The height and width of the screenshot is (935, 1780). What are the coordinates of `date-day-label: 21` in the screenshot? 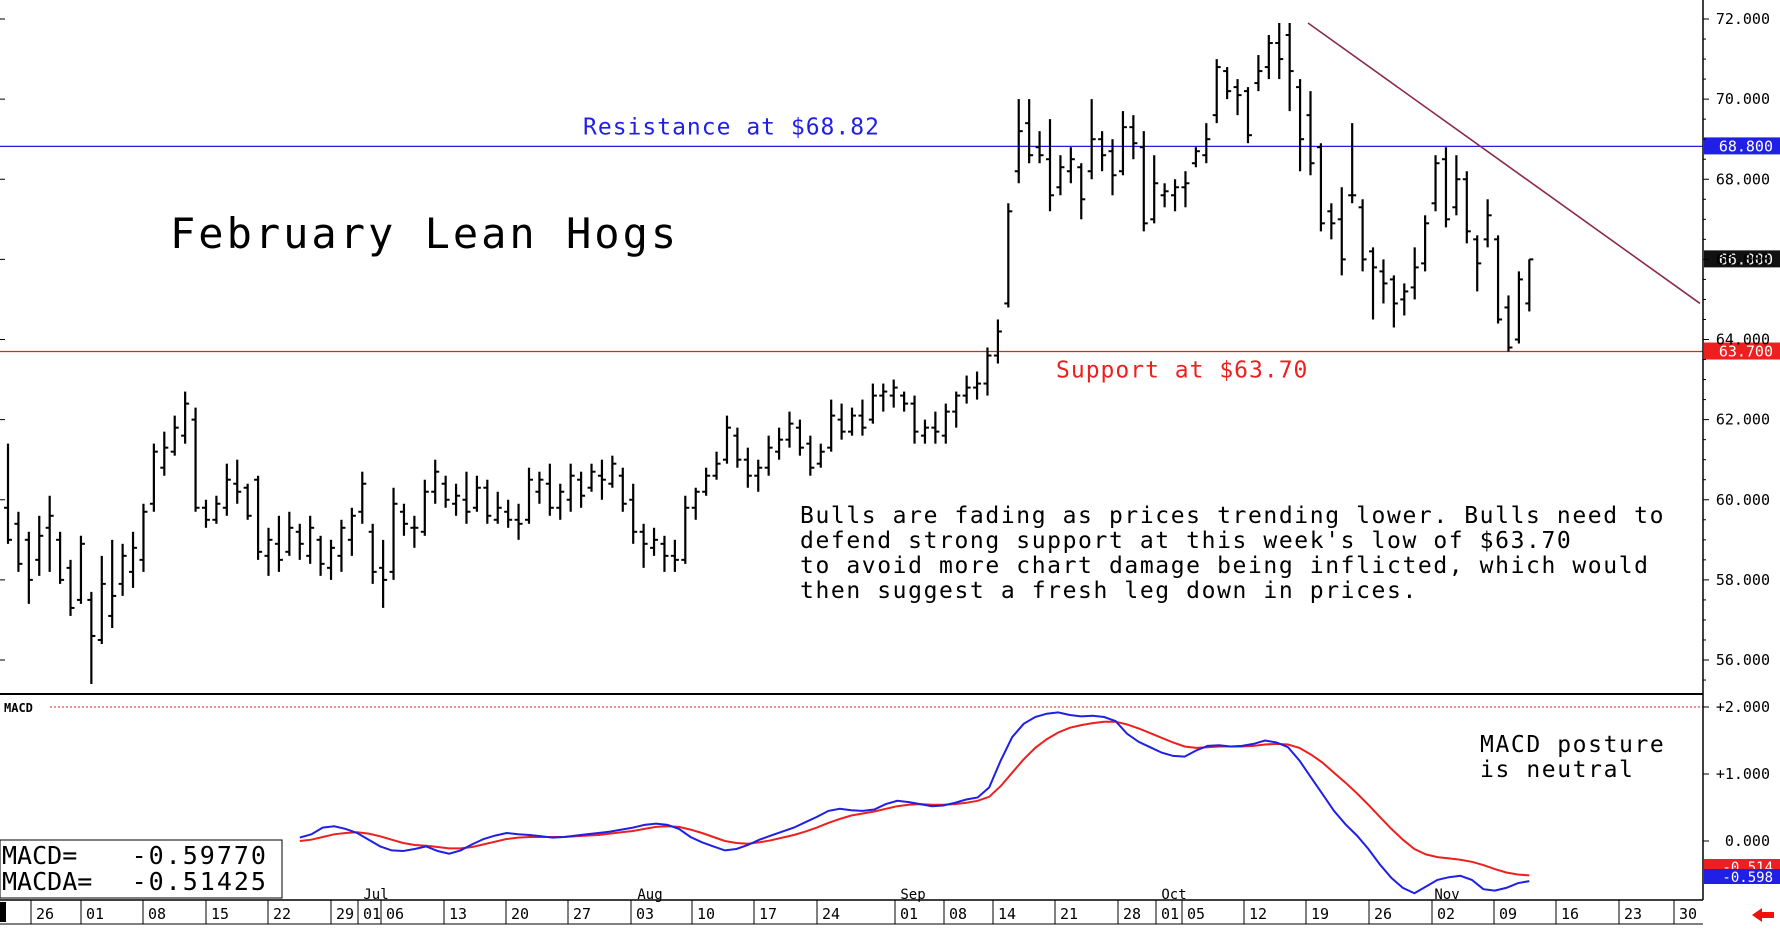 It's located at (1069, 914).